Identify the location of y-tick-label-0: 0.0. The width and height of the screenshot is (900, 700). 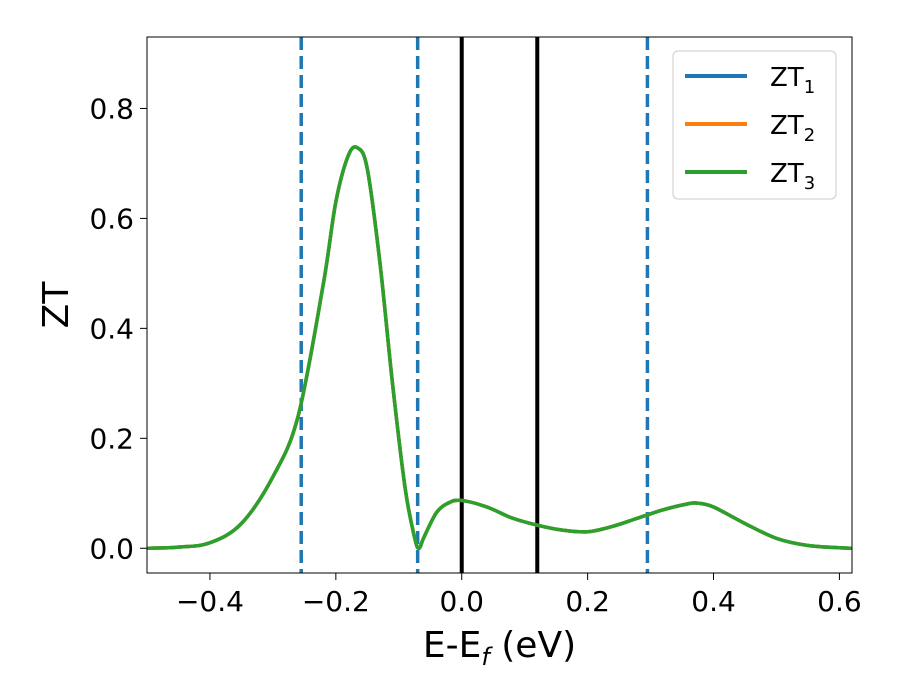
(111, 548).